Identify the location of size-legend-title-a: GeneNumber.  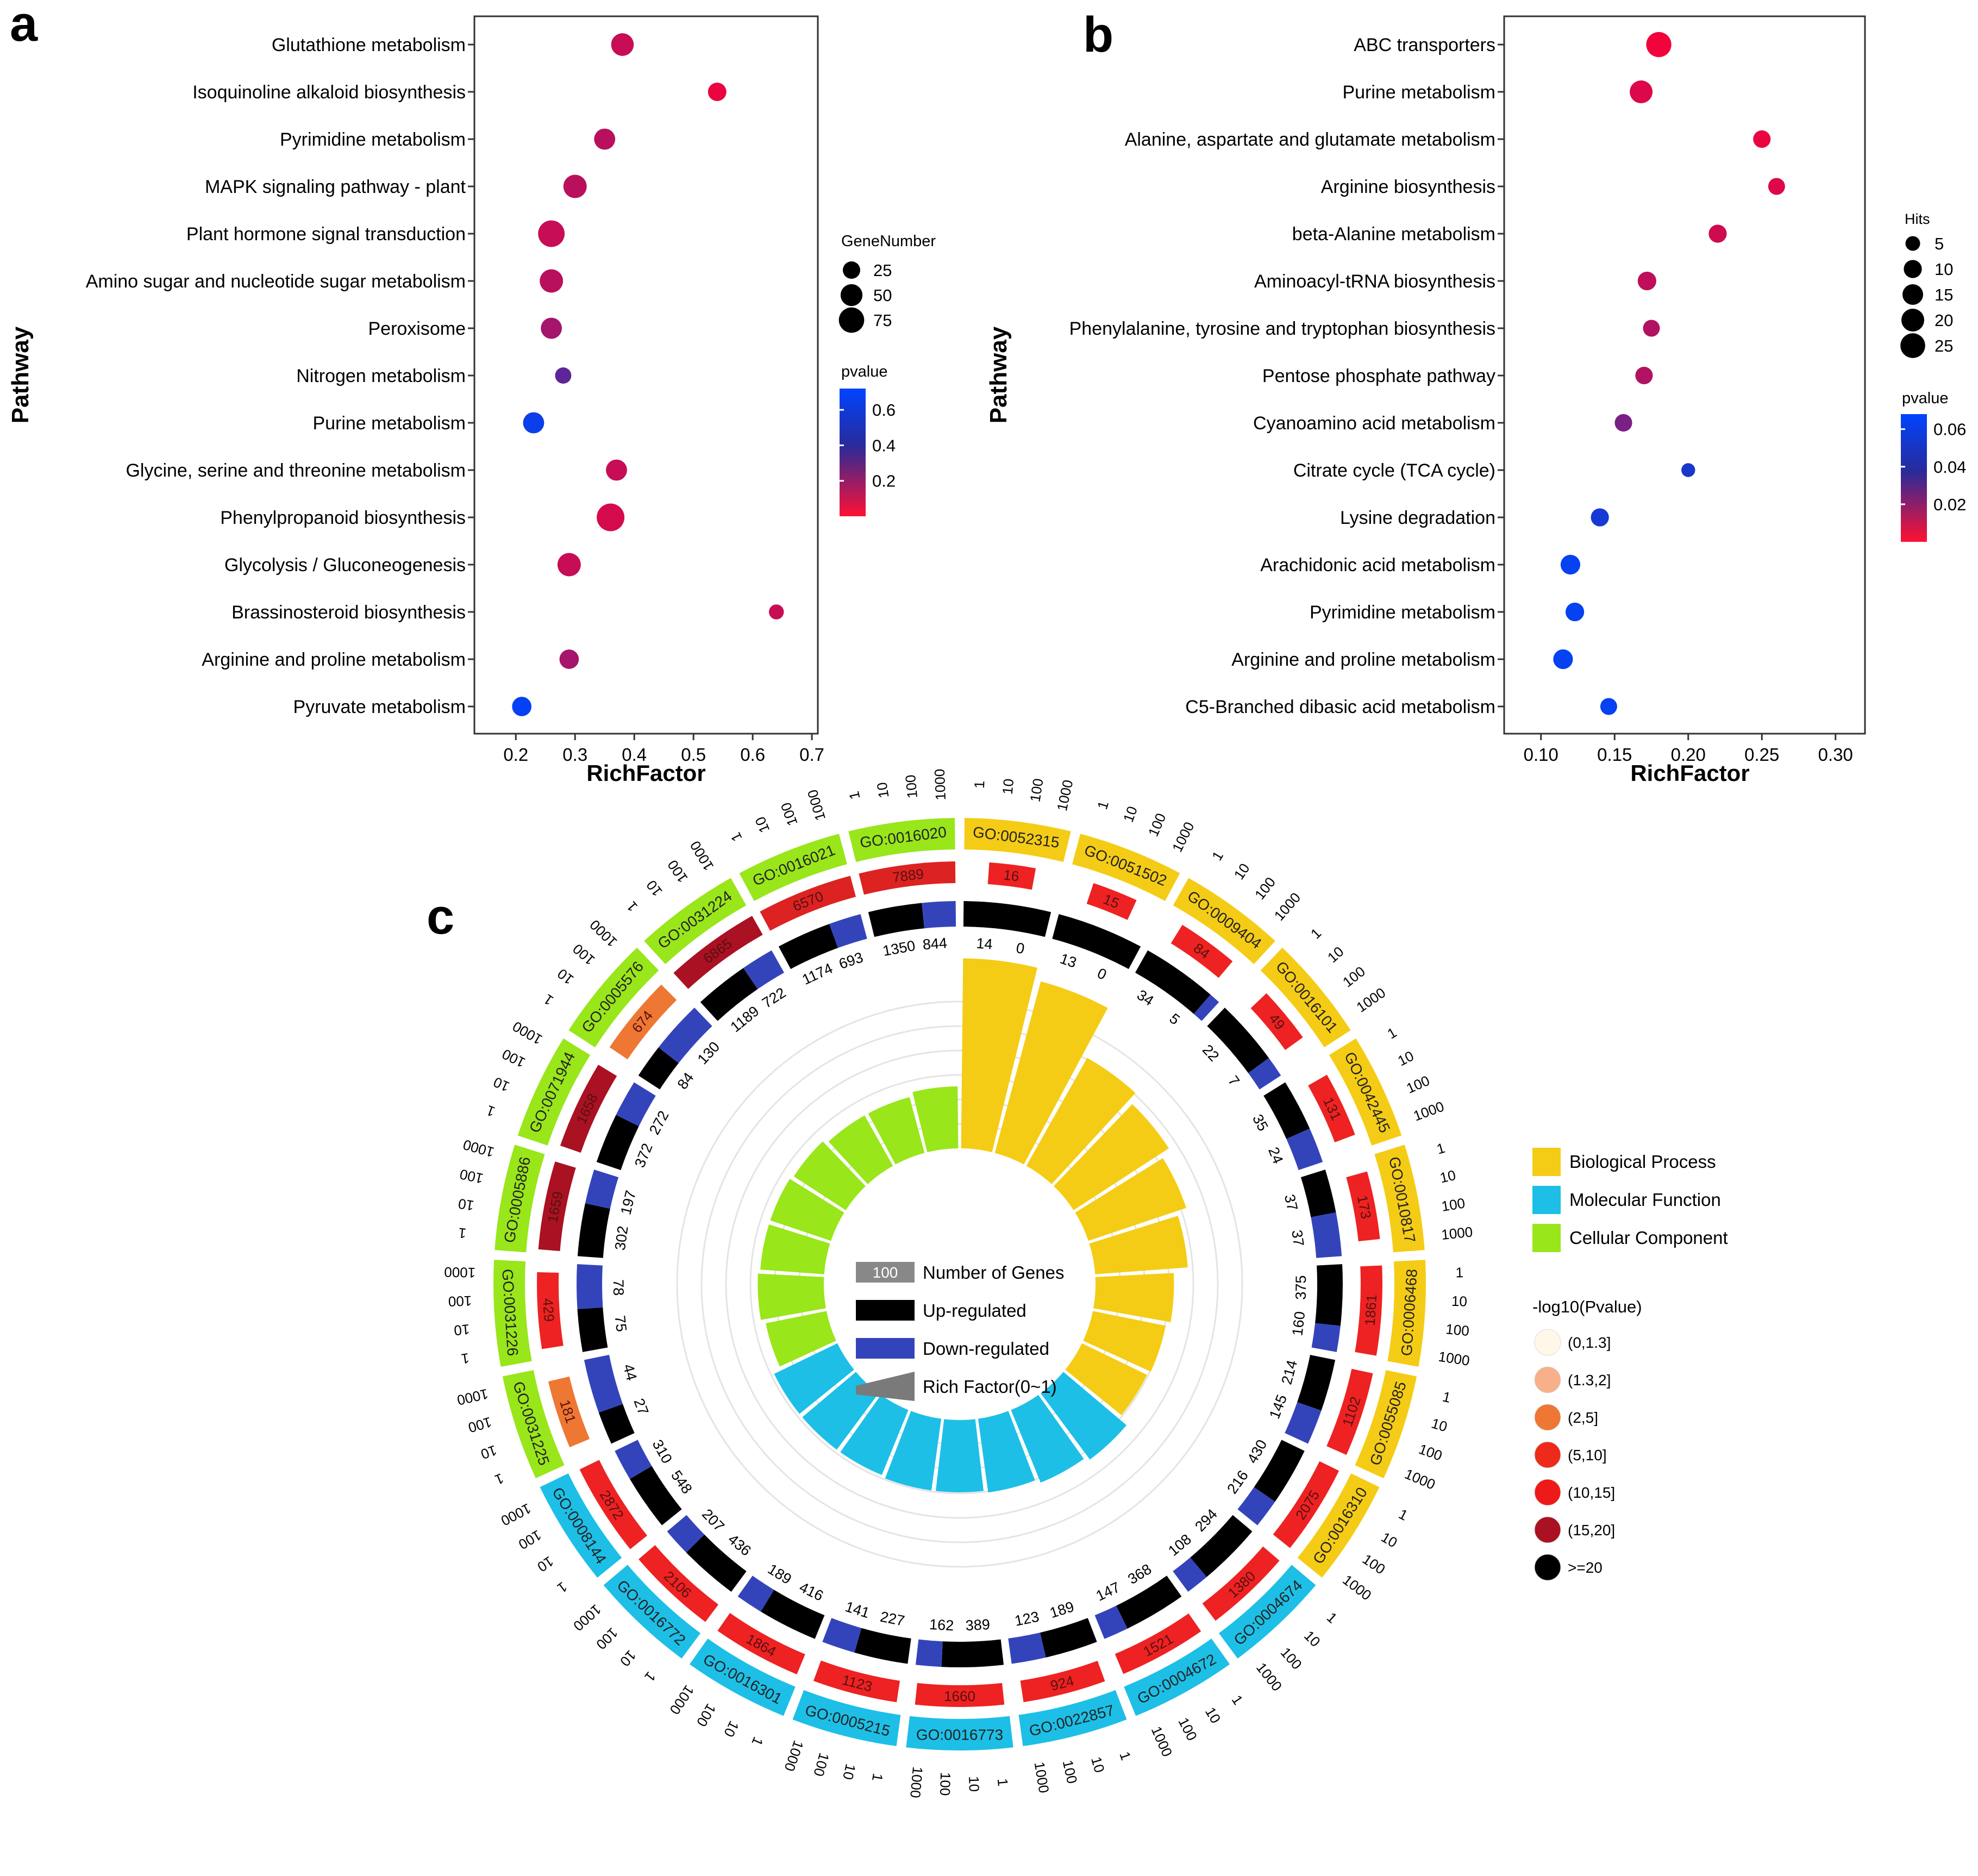
(888, 242).